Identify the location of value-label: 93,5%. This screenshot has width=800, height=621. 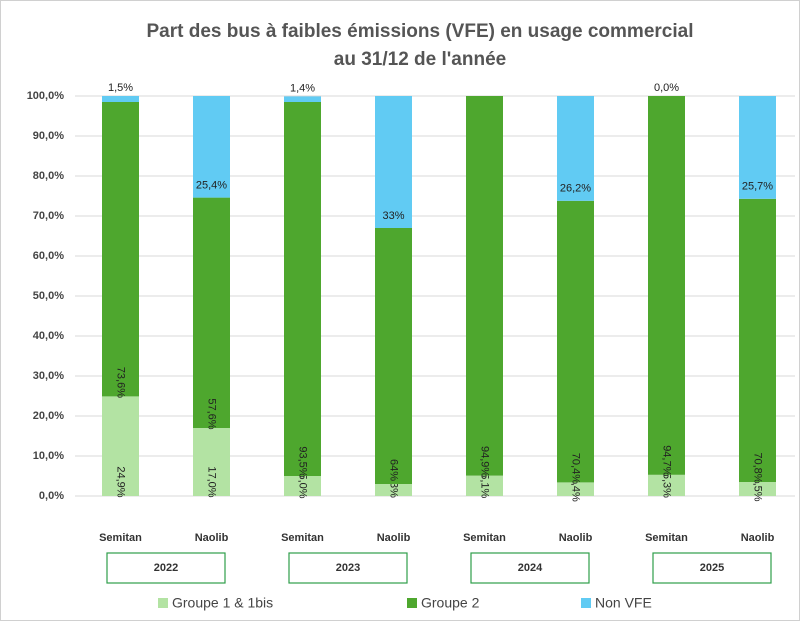
(303, 461).